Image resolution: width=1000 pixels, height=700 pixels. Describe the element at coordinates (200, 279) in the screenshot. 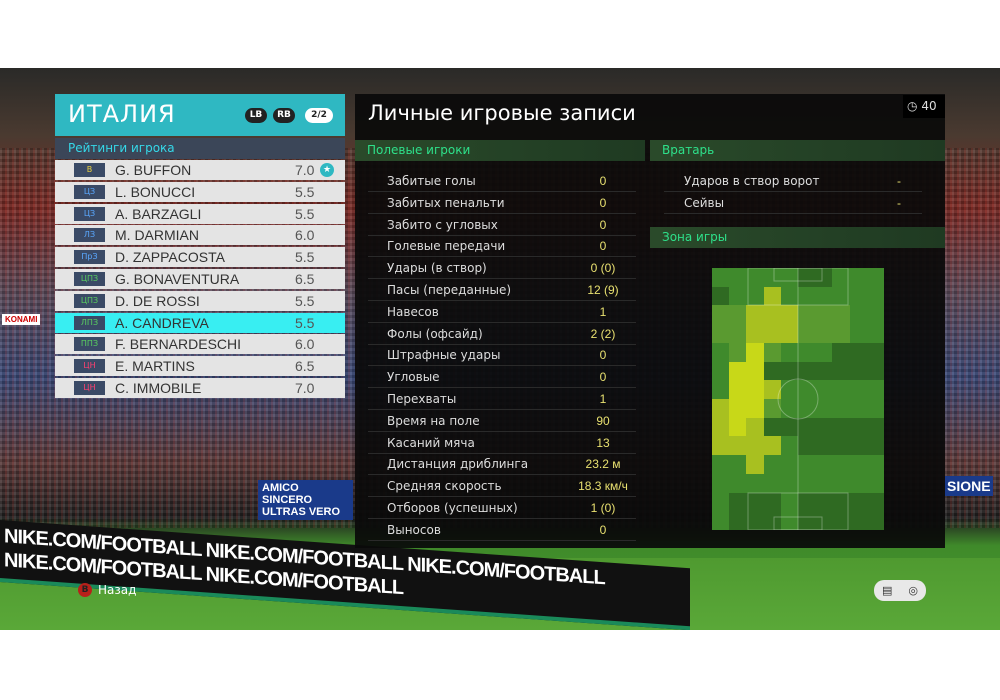

I see `player-row: ЦПЗ G. BONAVENTURA 6.5` at that location.